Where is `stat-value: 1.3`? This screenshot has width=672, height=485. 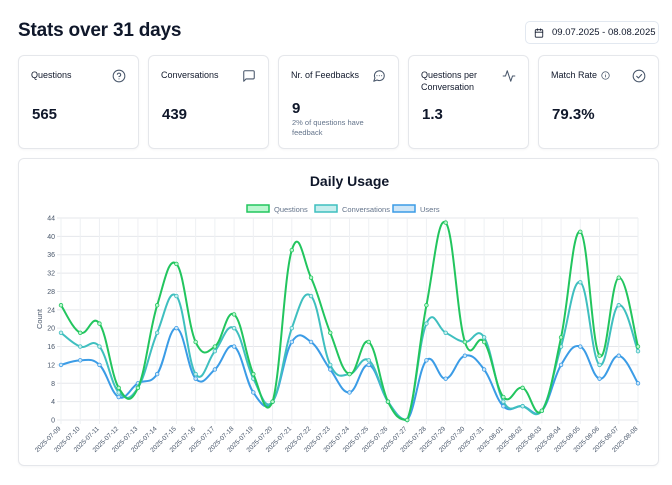 stat-value: 1.3 is located at coordinates (432, 114).